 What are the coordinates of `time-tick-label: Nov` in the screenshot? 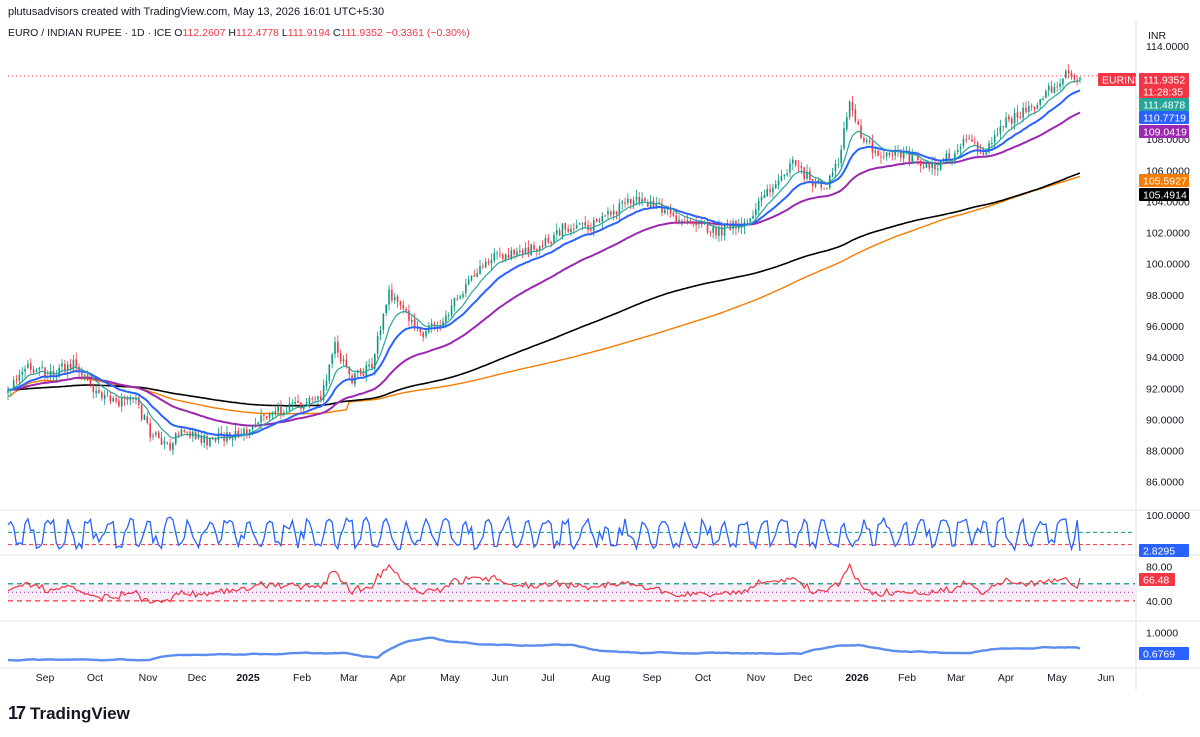 It's located at (756, 678).